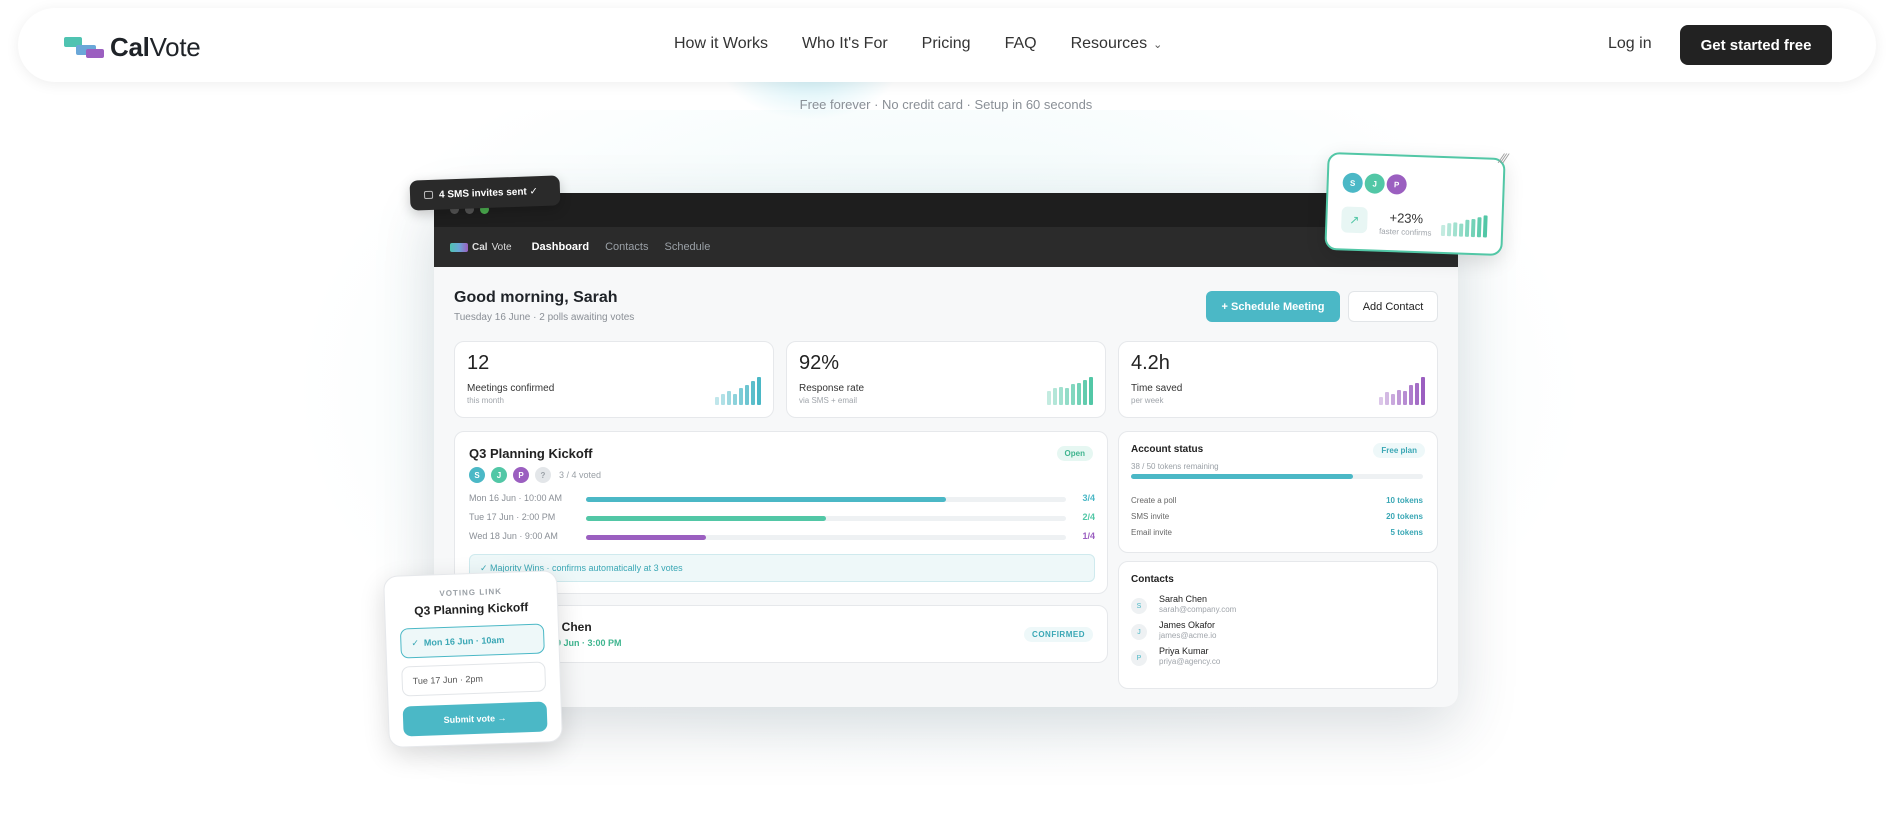 The width and height of the screenshot is (1892, 815). What do you see at coordinates (781, 634) in the screenshot?
I see `confirmed-meeting-card: h Chen 19 Jun · 3:00 PM CONFIRMED` at bounding box center [781, 634].